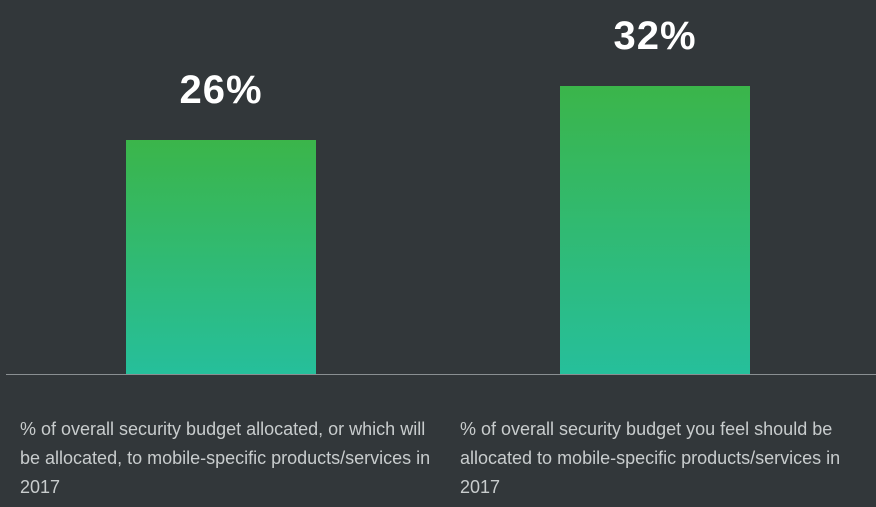 The width and height of the screenshot is (876, 507). I want to click on value-label: 32%, so click(654, 36).